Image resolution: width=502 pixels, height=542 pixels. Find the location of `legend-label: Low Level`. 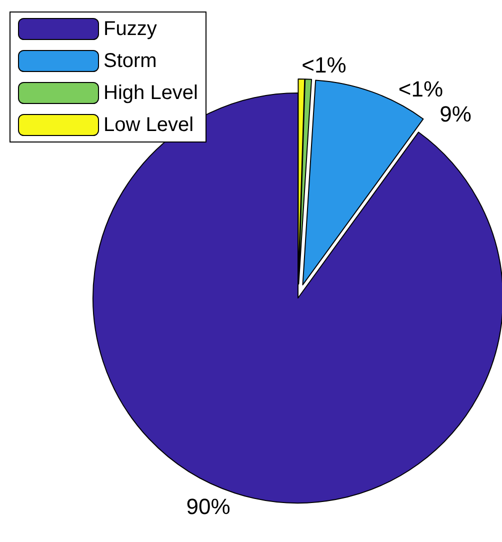

legend-label: Low Level is located at coordinates (149, 125).